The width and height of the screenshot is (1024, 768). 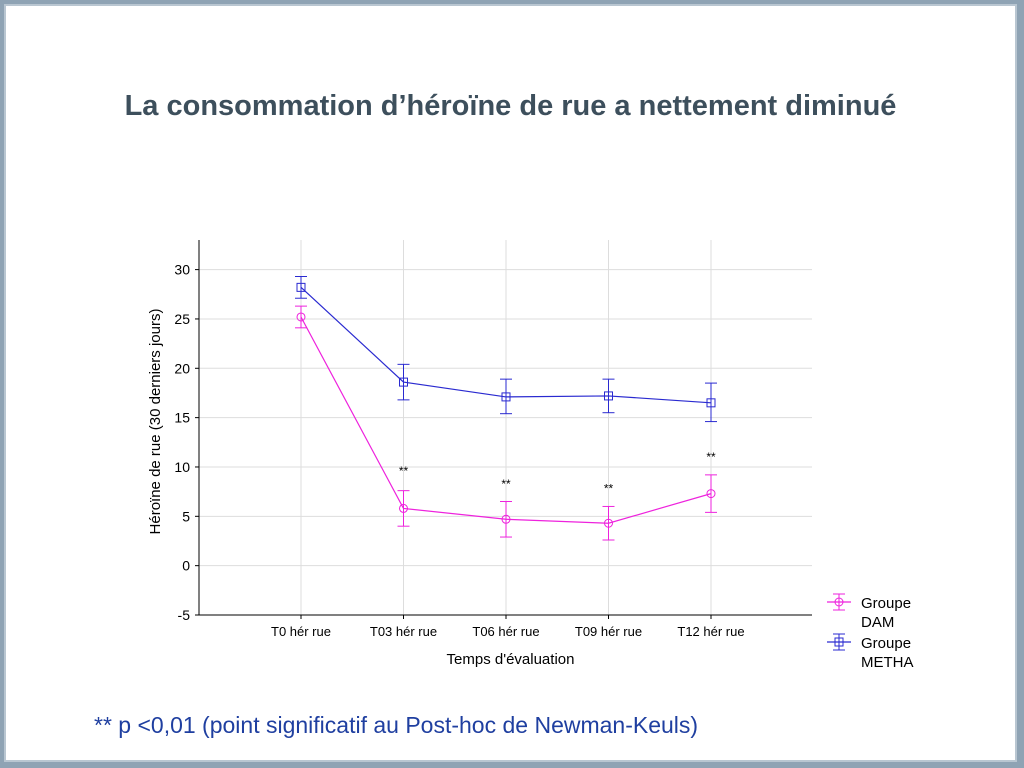 What do you see at coordinates (887, 662) in the screenshot?
I see `legend-label: METHA` at bounding box center [887, 662].